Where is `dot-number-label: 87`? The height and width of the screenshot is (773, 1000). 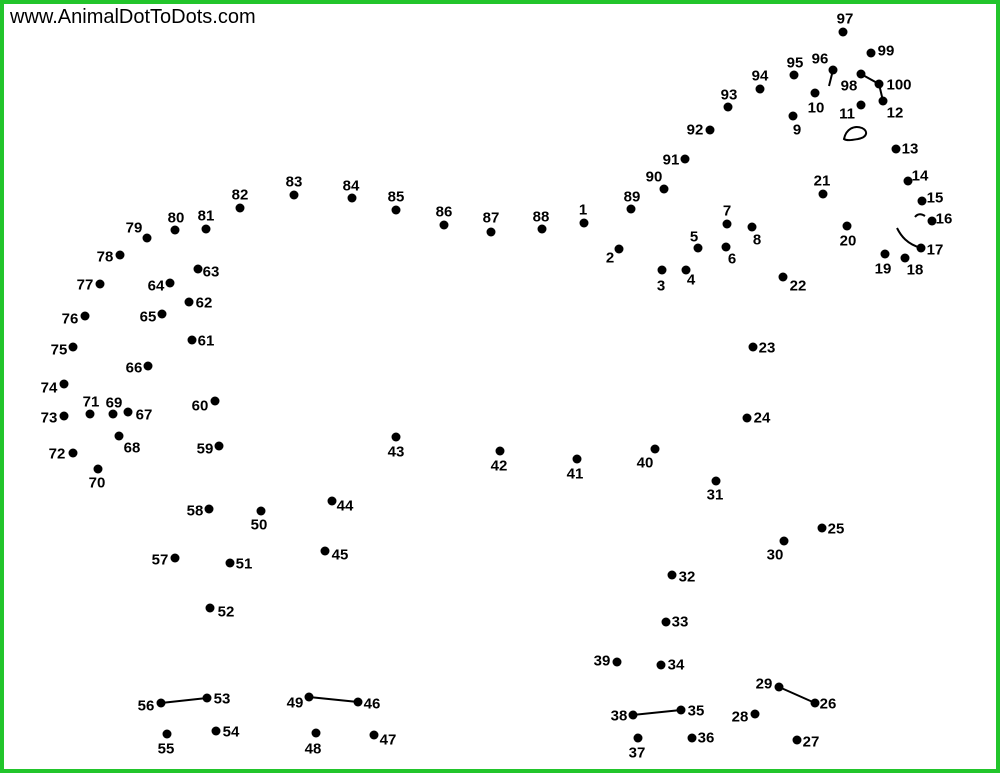
dot-number-label: 87 is located at coordinates (491, 218).